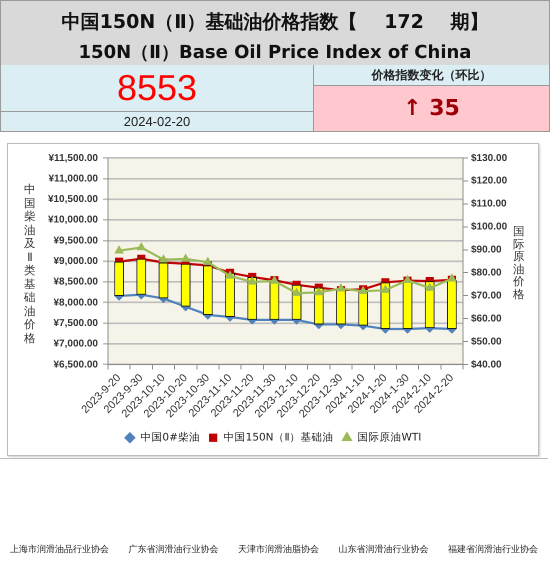  I want to click on y-tick-label: ¥11,500.00, so click(73, 158).